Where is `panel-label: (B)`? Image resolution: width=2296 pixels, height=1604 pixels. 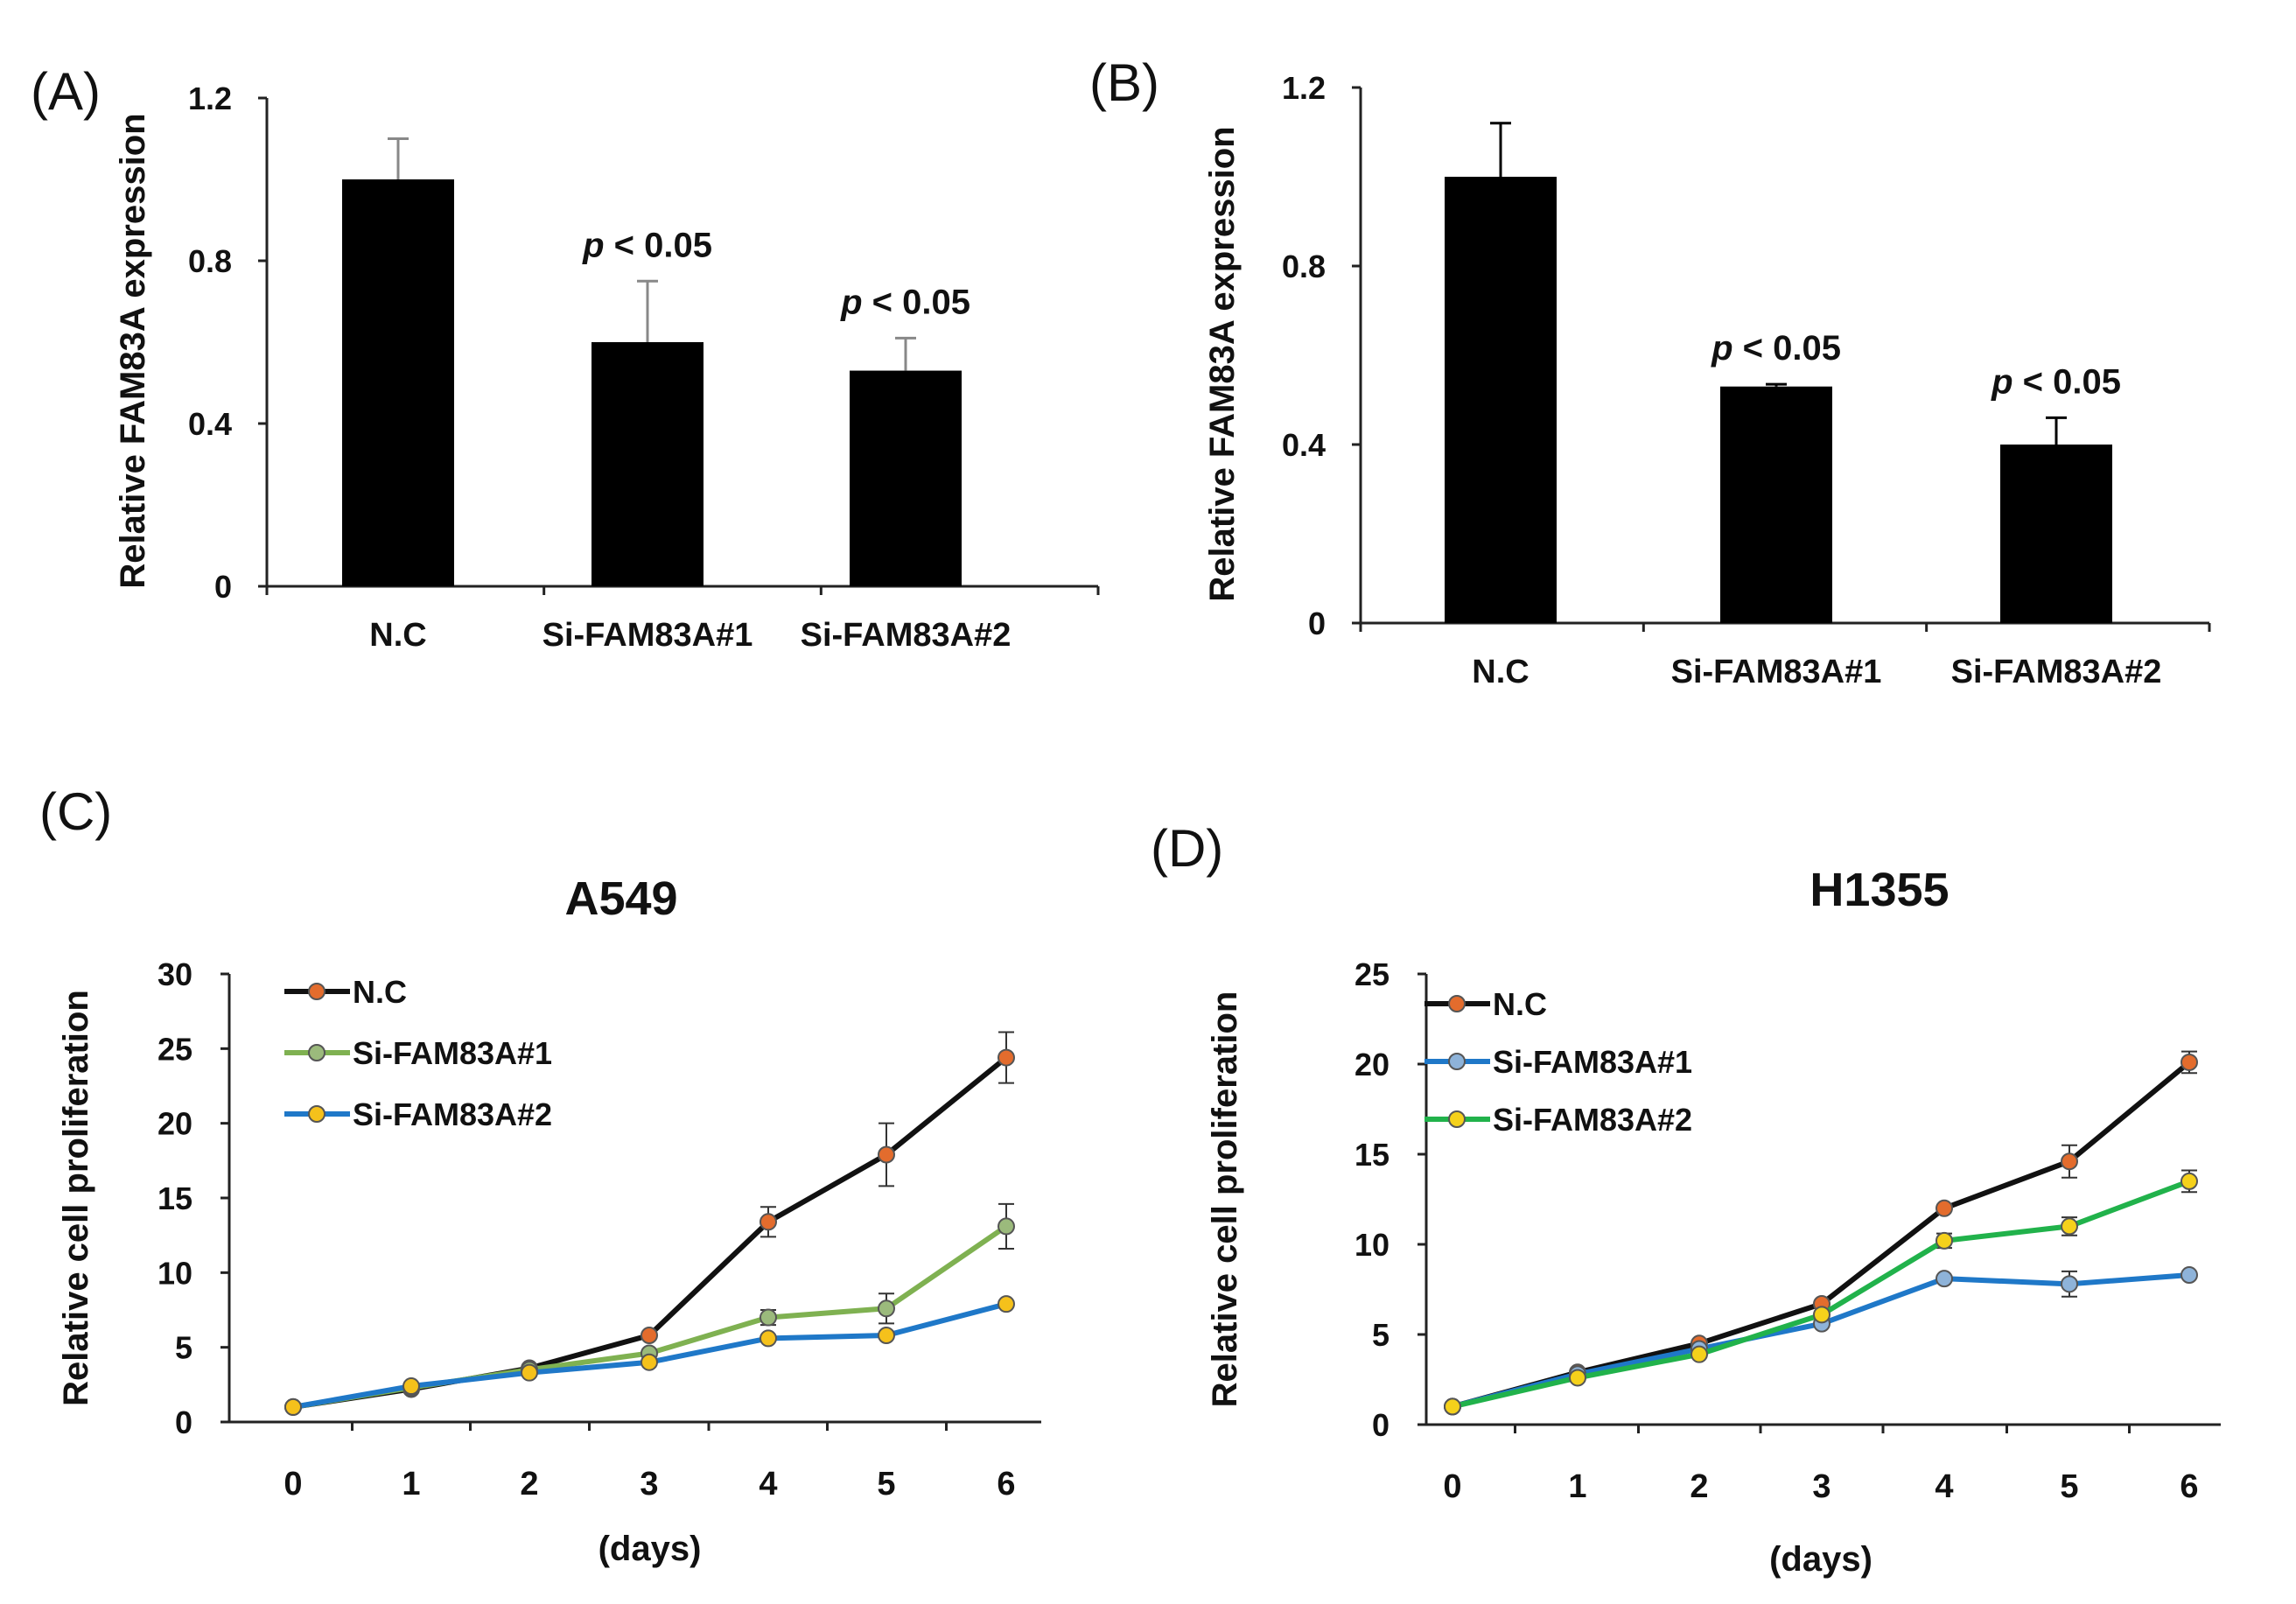 panel-label: (B) is located at coordinates (1124, 82).